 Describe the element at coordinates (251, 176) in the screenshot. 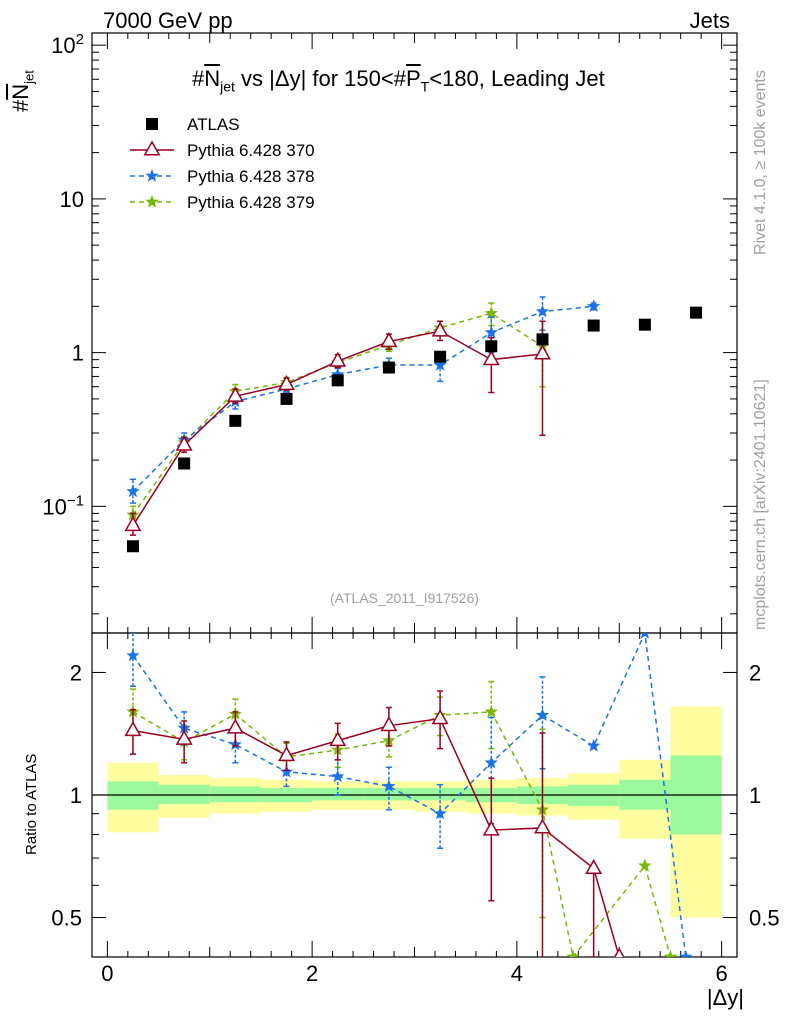

I see `legend-label: Pythia 6.428 378` at that location.